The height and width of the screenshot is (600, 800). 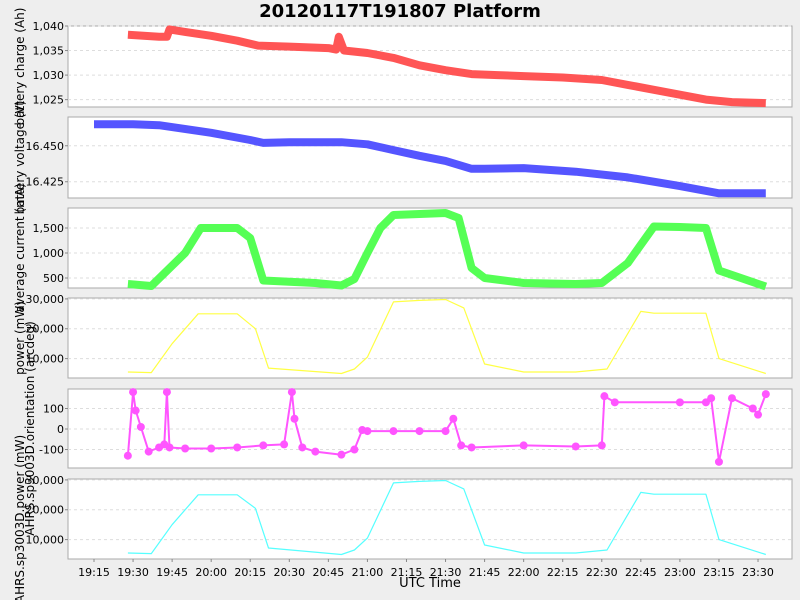 What do you see at coordinates (172, 572) in the screenshot?
I see `x-tick-label: 19:45` at bounding box center [172, 572].